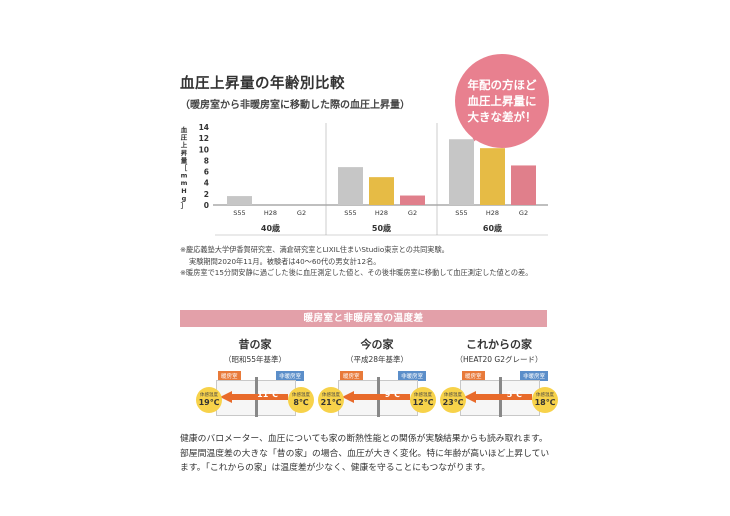 Image resolution: width=730 pixels, height=516 pixels. I want to click on heated-temp-circle: 体感温度 21℃, so click(331, 400).